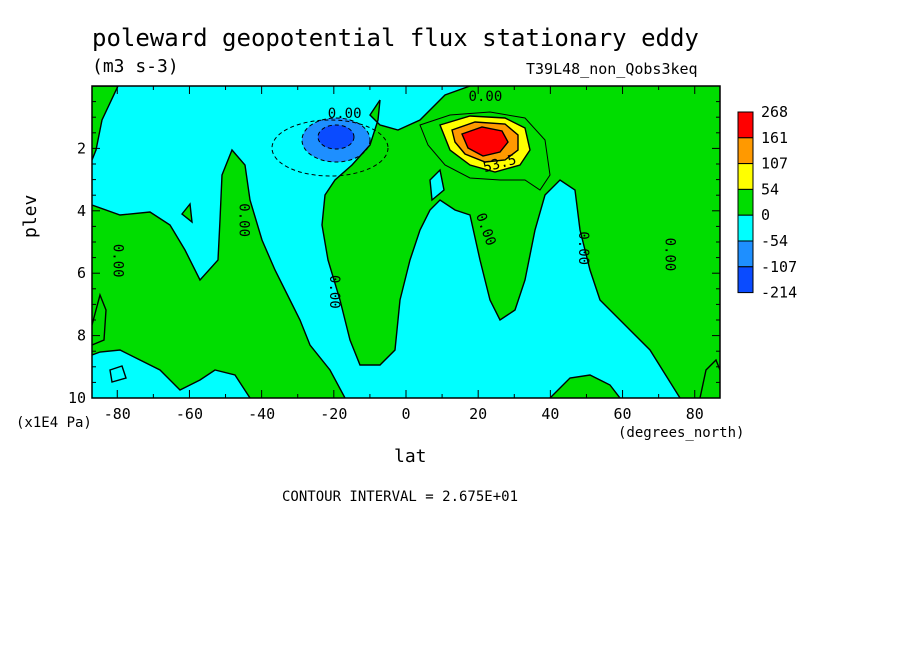 The height and width of the screenshot is (654, 904). Describe the element at coordinates (774, 164) in the screenshot. I see `legend-level-label: 107` at that location.